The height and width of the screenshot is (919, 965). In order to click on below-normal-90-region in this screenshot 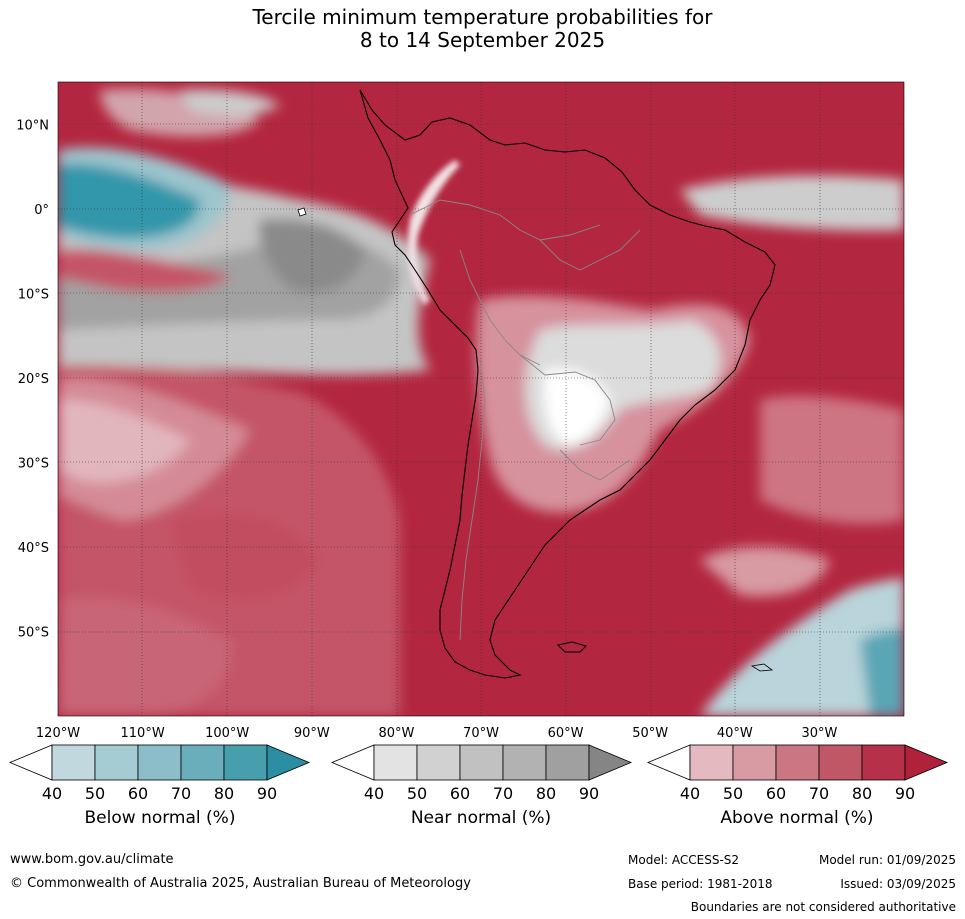, I will do `click(129, 201)`.